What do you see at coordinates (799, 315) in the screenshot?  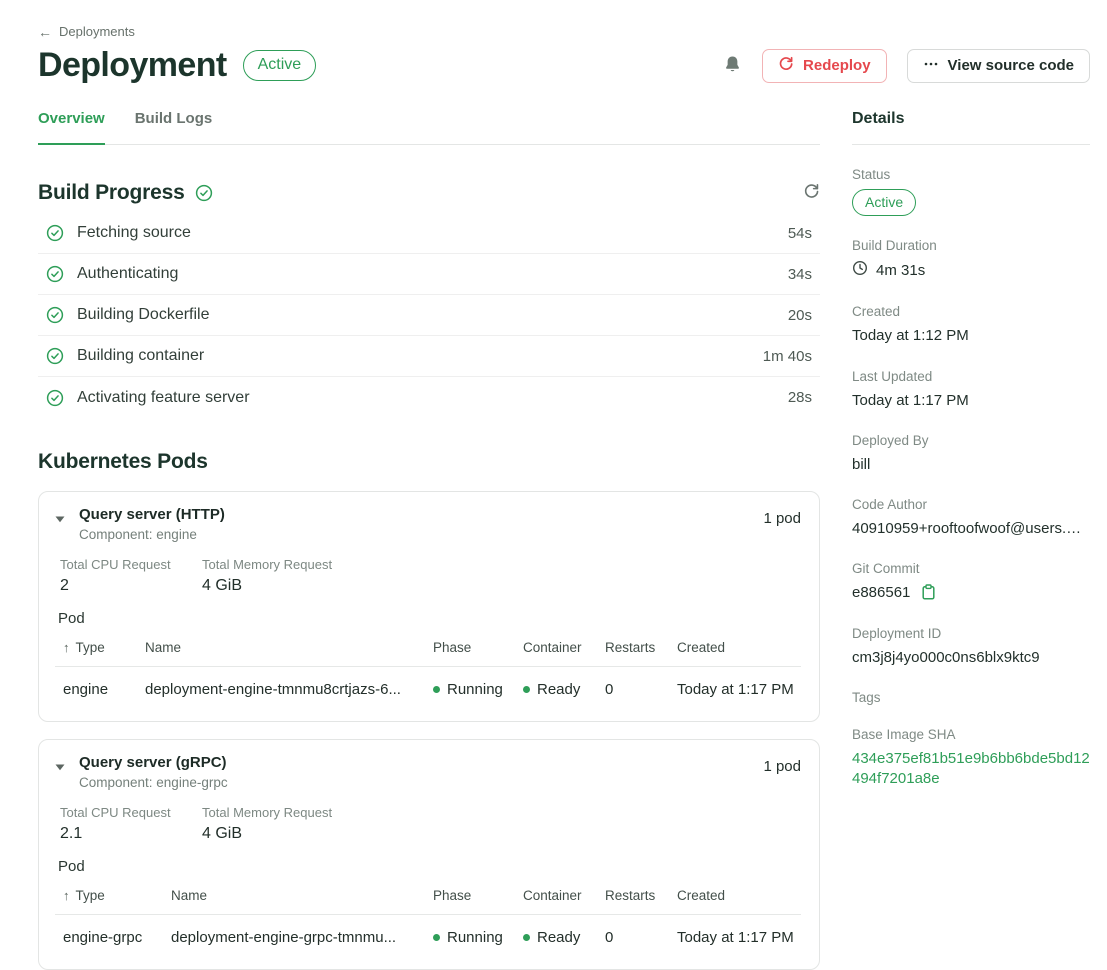 I see `step-duration: 20s` at bounding box center [799, 315].